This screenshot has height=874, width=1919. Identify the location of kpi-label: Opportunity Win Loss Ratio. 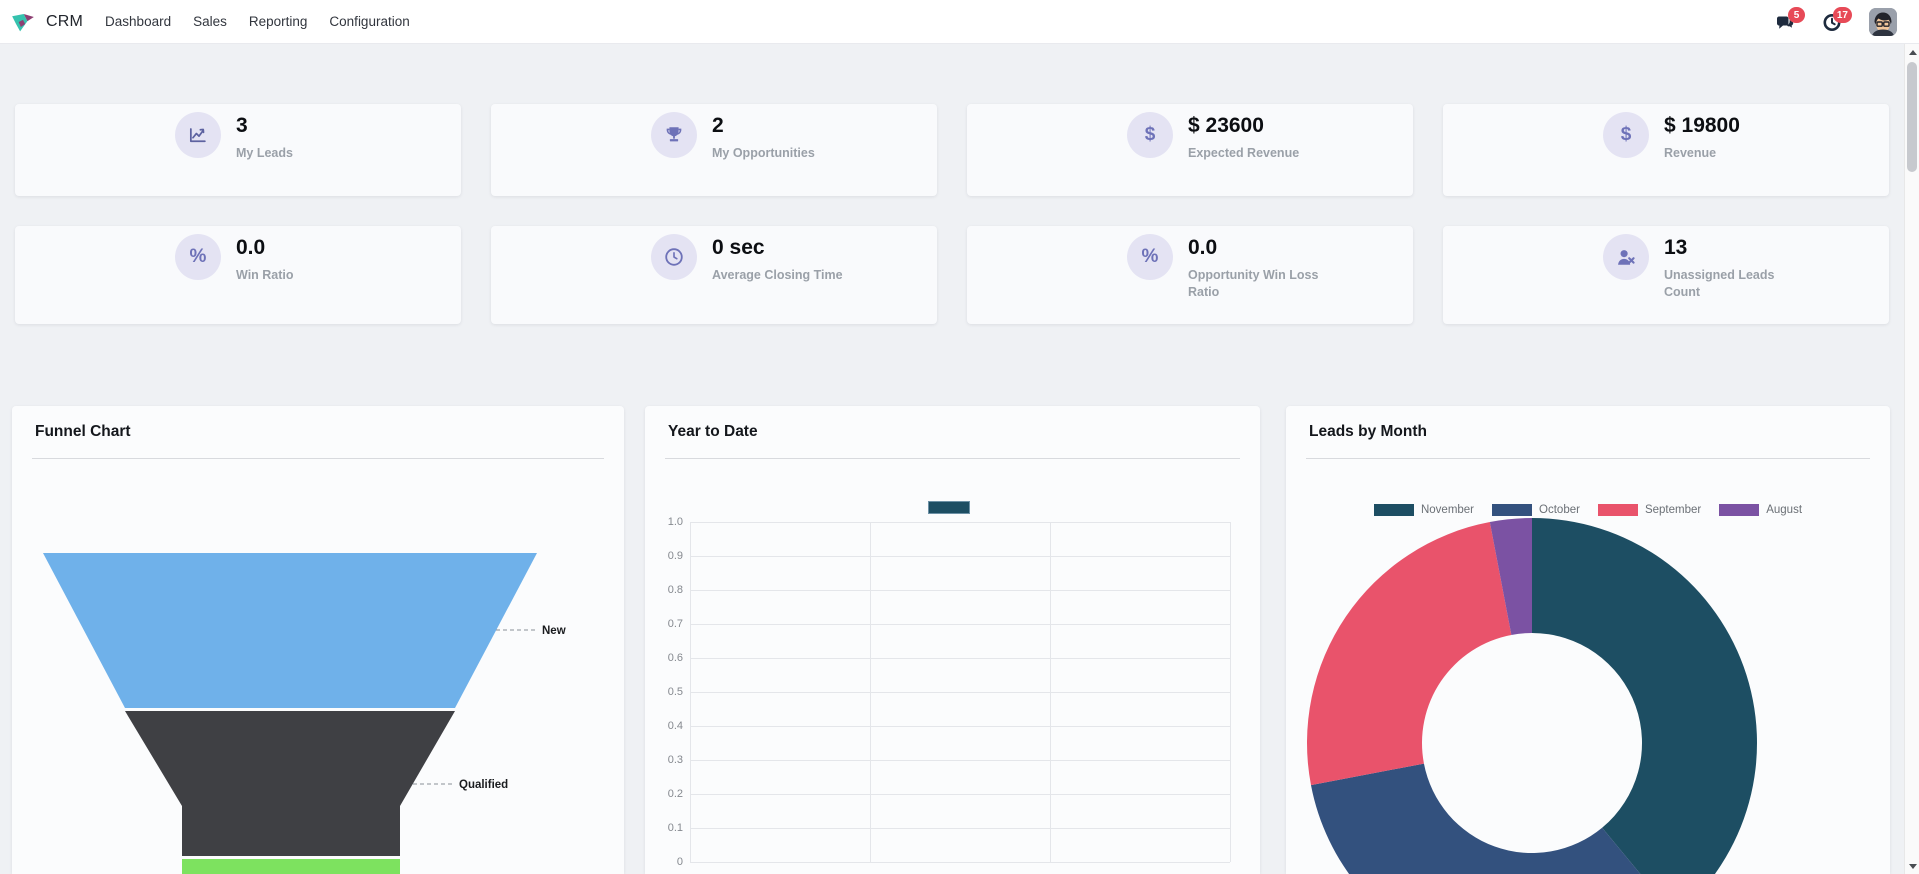
(1253, 284).